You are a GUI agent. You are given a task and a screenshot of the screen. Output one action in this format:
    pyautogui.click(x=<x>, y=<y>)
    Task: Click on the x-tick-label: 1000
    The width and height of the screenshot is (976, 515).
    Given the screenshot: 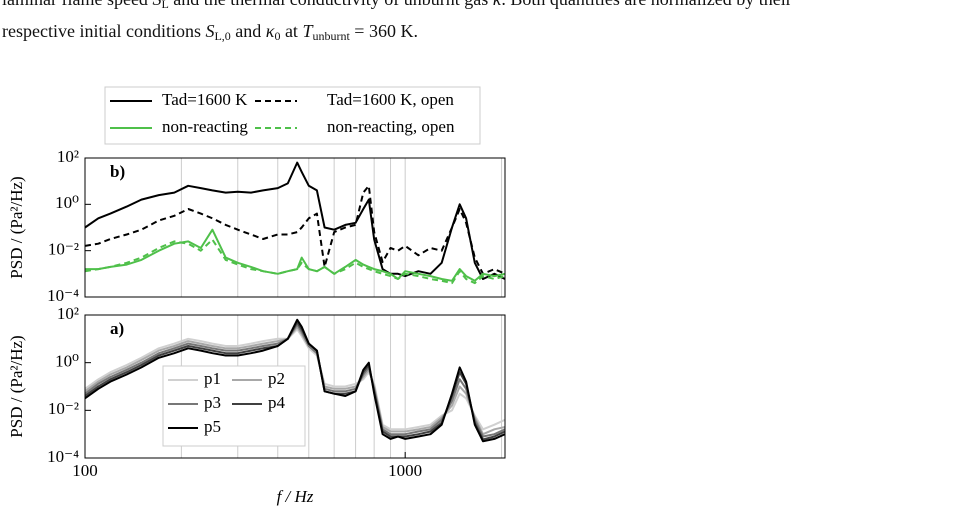 What is the action you would take?
    pyautogui.click(x=405, y=470)
    